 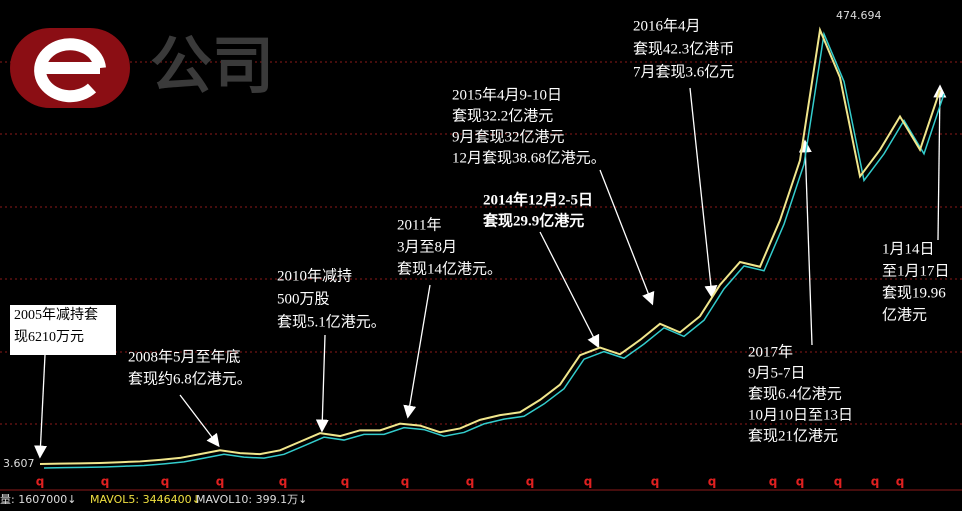 What do you see at coordinates (533, 220) in the screenshot?
I see `annotation: 套现29.9亿港元` at bounding box center [533, 220].